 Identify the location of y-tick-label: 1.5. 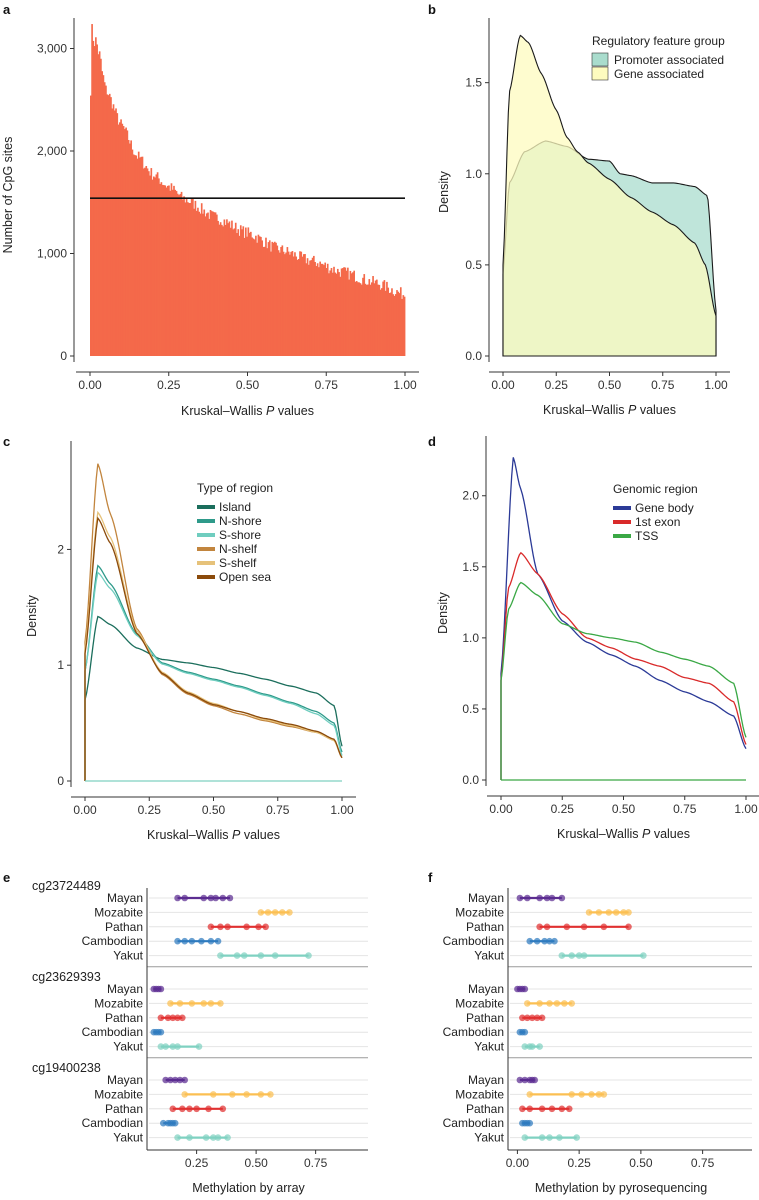
(470, 567).